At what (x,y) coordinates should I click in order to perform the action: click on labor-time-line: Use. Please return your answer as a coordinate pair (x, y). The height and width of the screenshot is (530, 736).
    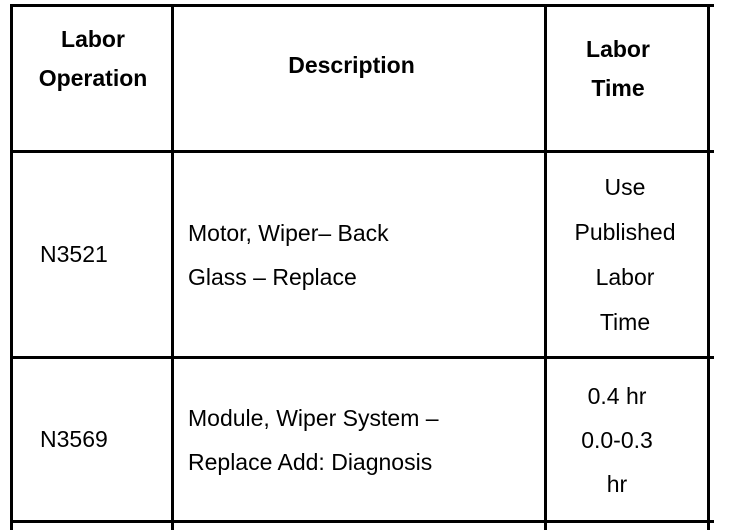
    Looking at the image, I should click on (625, 187).